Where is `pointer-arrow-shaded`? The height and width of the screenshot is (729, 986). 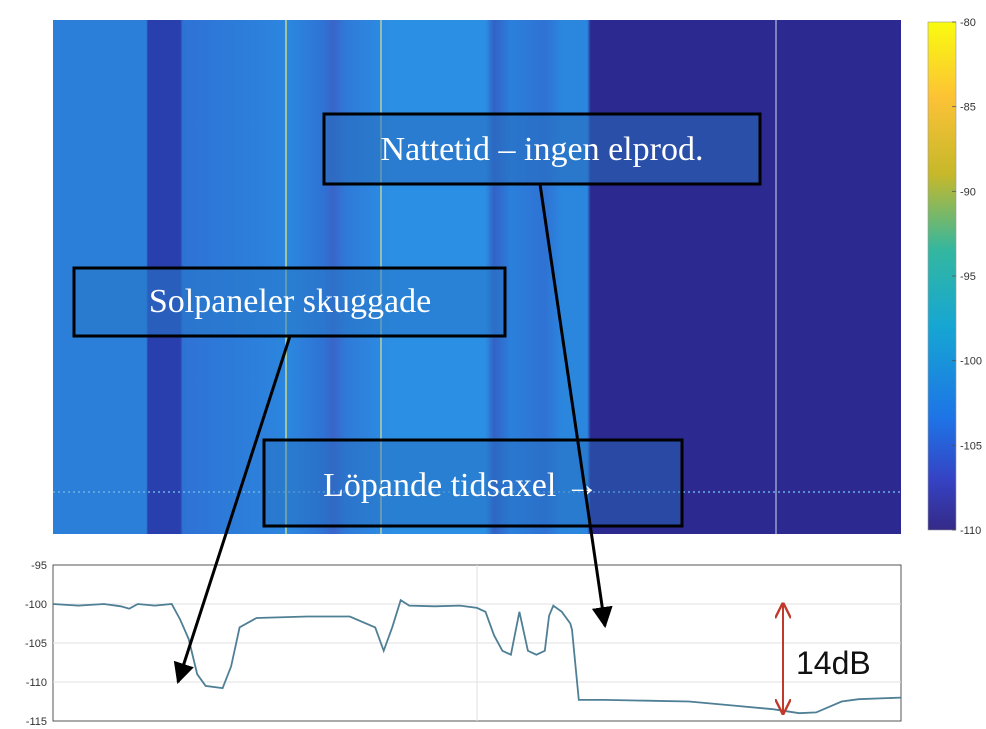 pointer-arrow-shaded is located at coordinates (232, 509).